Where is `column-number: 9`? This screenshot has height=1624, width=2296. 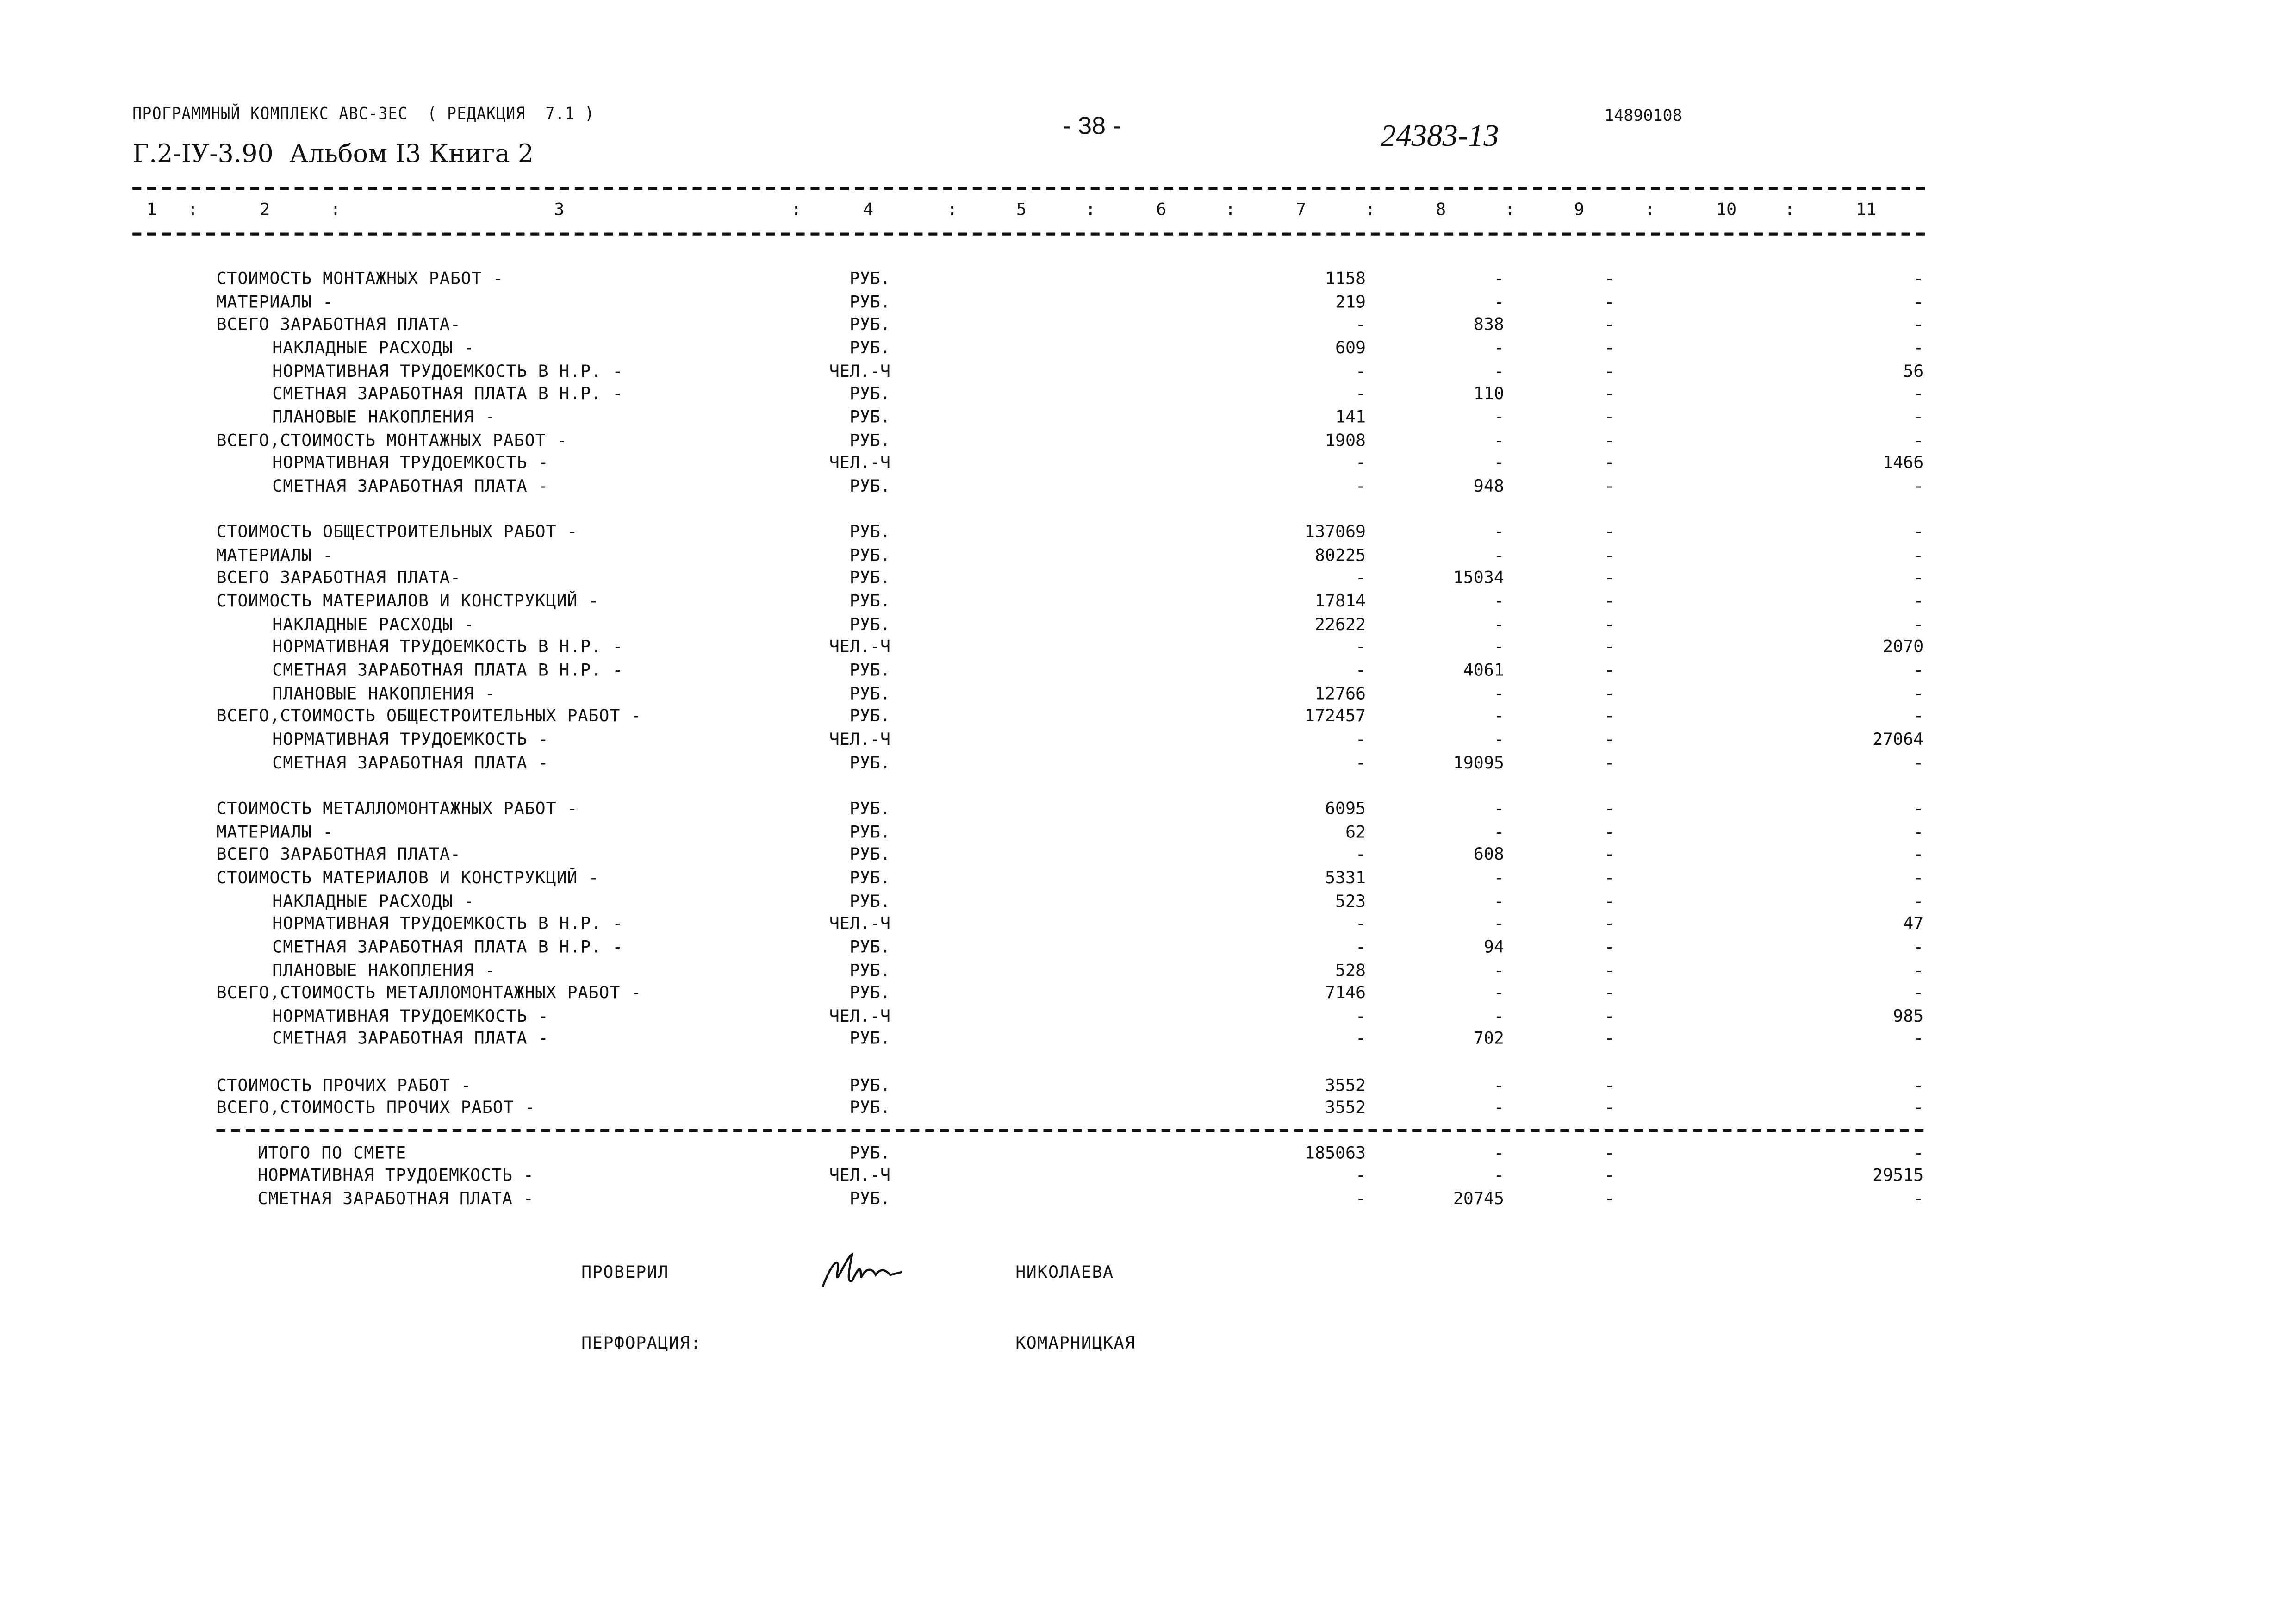 column-number: 9 is located at coordinates (1579, 209).